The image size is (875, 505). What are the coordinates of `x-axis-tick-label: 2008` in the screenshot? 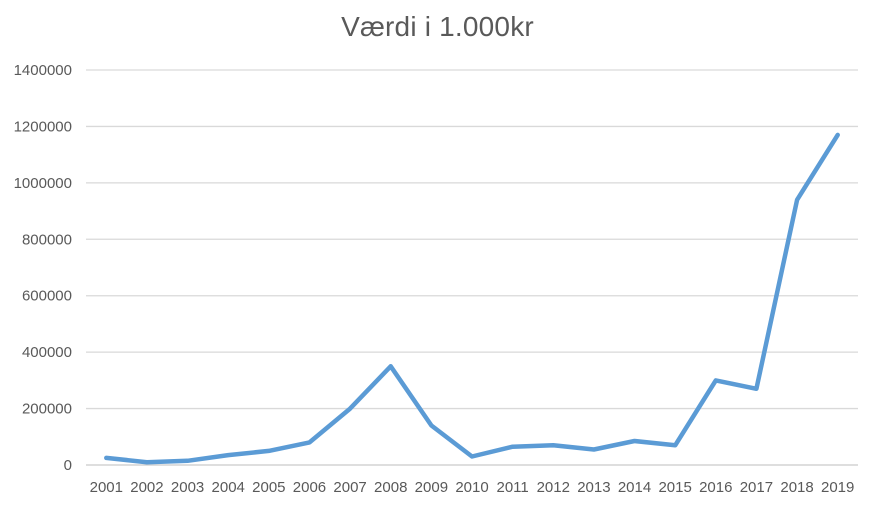 It's located at (390, 487).